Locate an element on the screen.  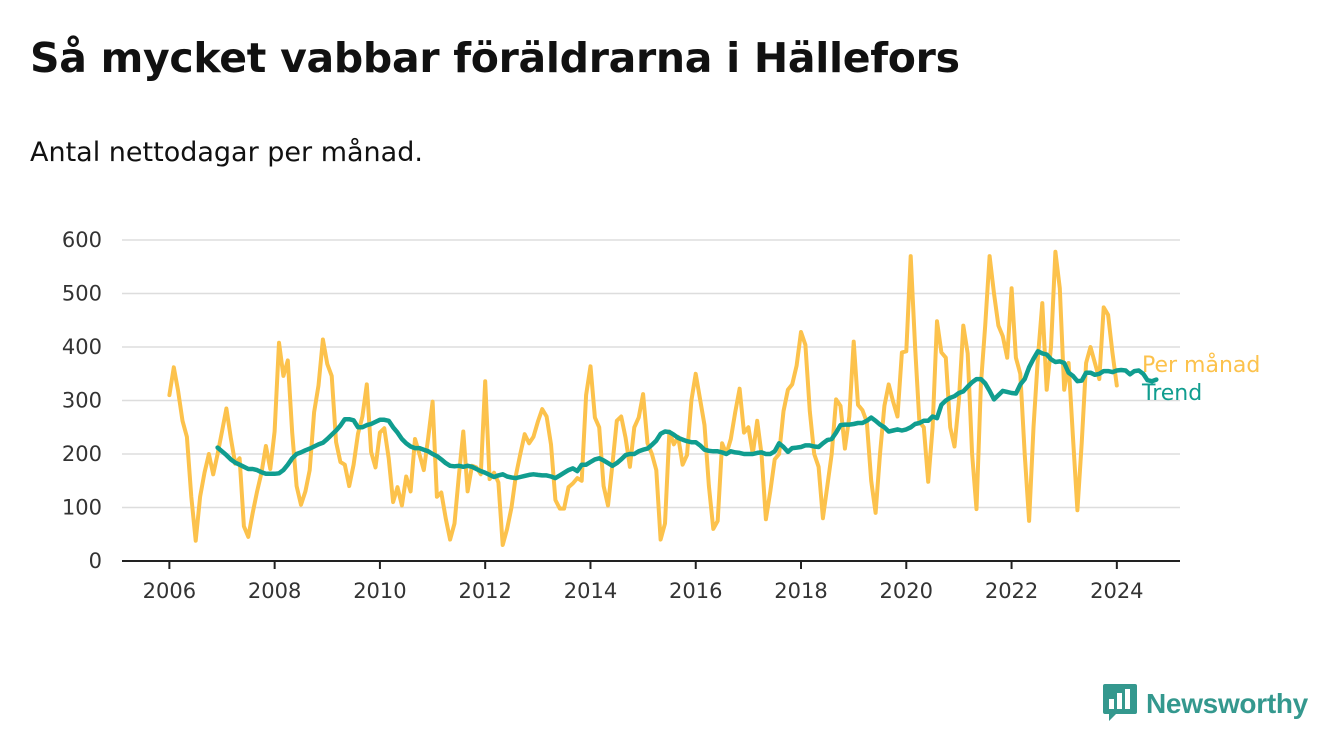
legend-label-per-manad: Per månad is located at coordinates (1201, 365).